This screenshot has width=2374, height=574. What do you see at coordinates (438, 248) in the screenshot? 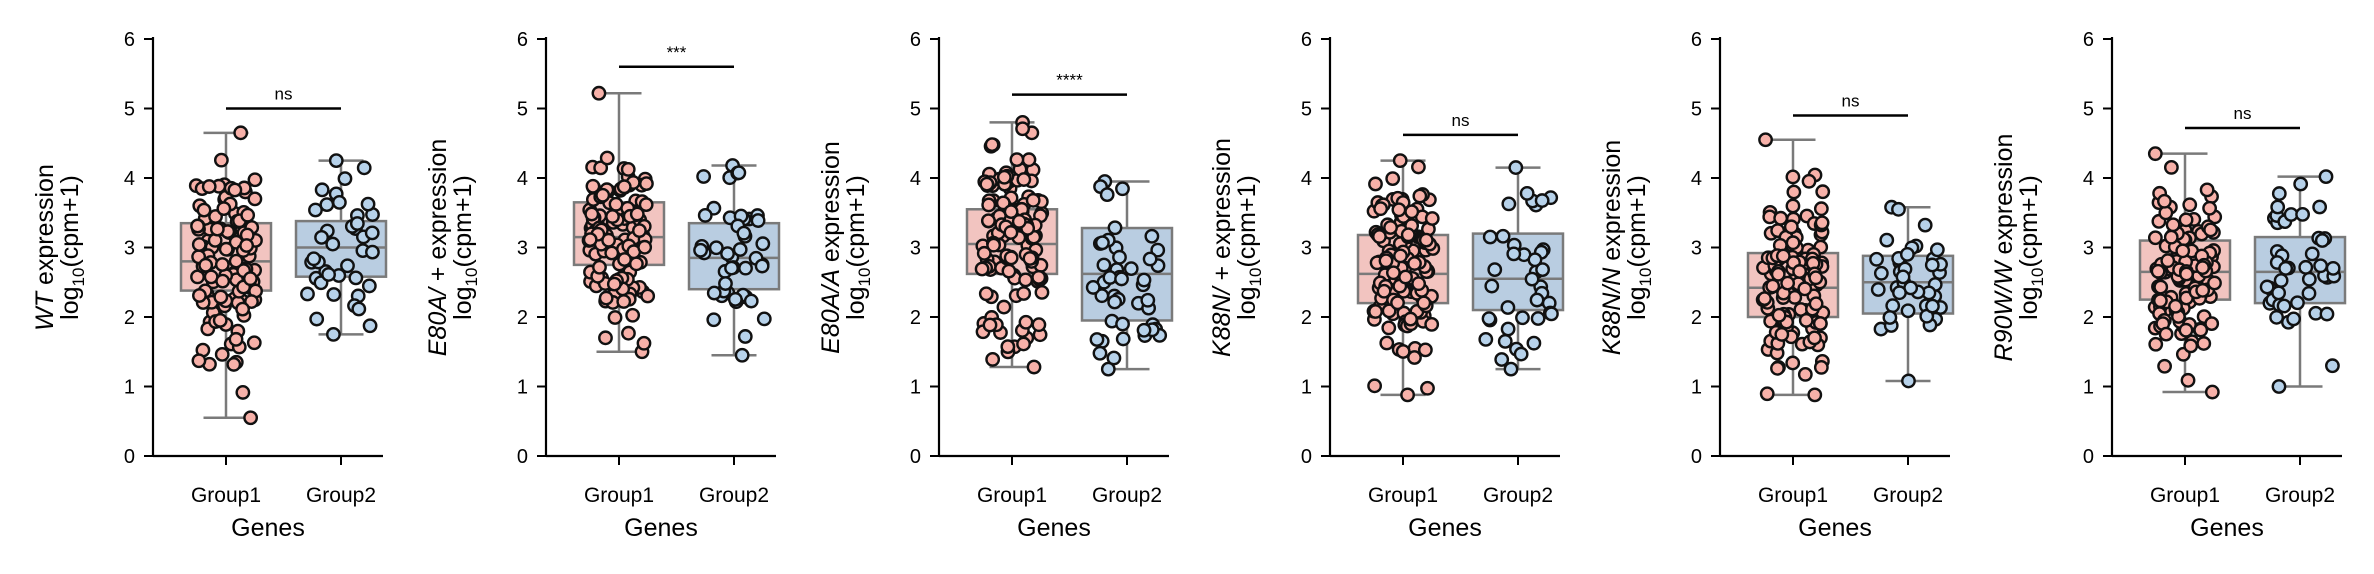
I see `y-axis-label: E80A/ + expression` at bounding box center [438, 248].